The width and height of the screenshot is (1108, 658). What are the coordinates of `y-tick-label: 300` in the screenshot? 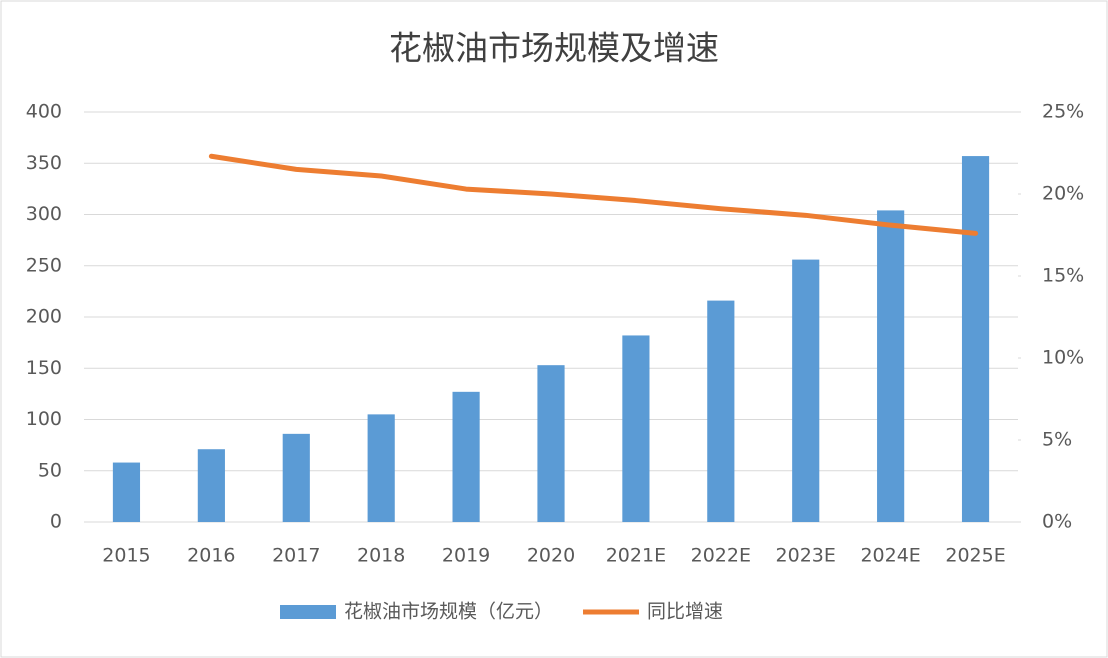 It's located at (44, 214).